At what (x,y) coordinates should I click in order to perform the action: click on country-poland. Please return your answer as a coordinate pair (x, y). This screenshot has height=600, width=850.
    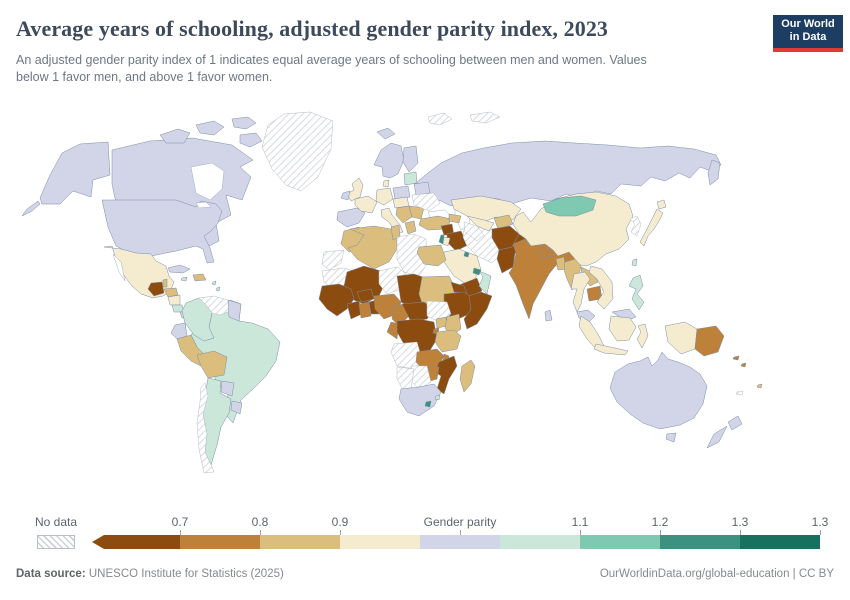
    Looking at the image, I should click on (401, 192).